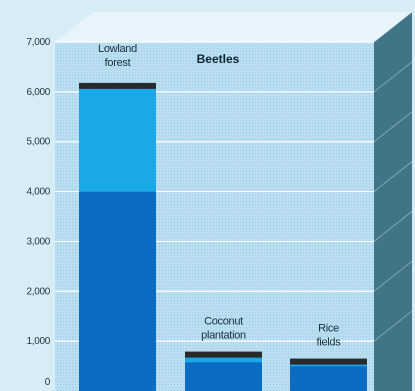  Describe the element at coordinates (38, 291) in the screenshot. I see `y-tick-label-2: 2,000` at that location.